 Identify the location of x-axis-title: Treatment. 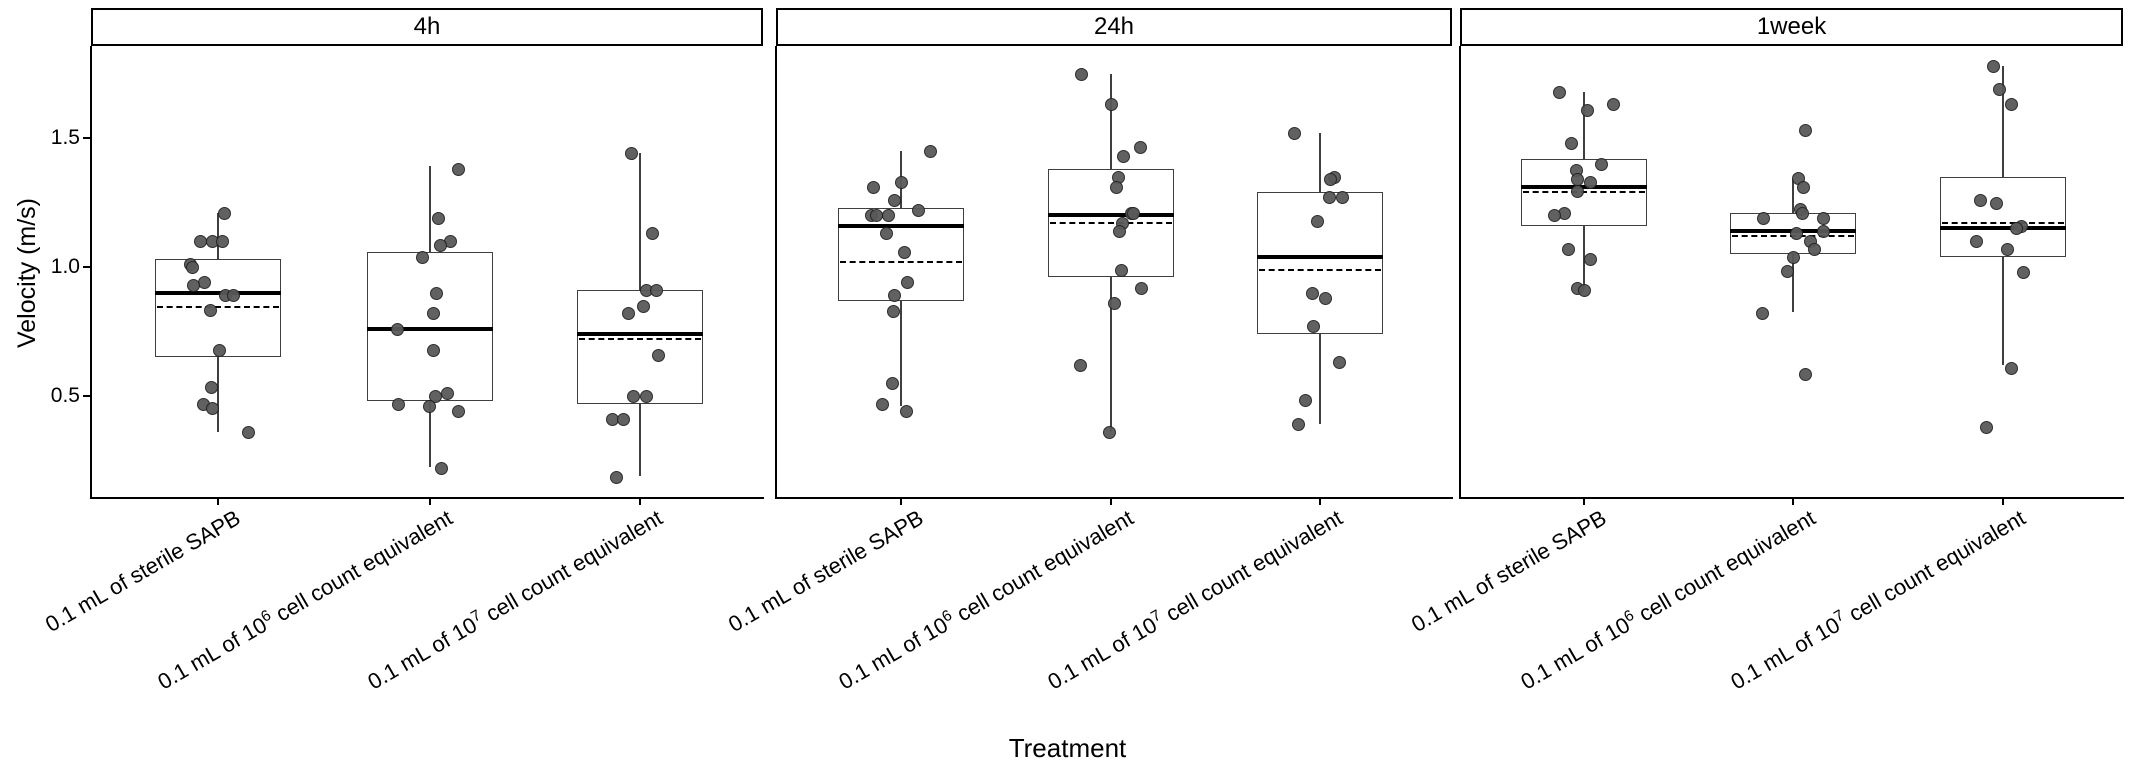
(1067, 748).